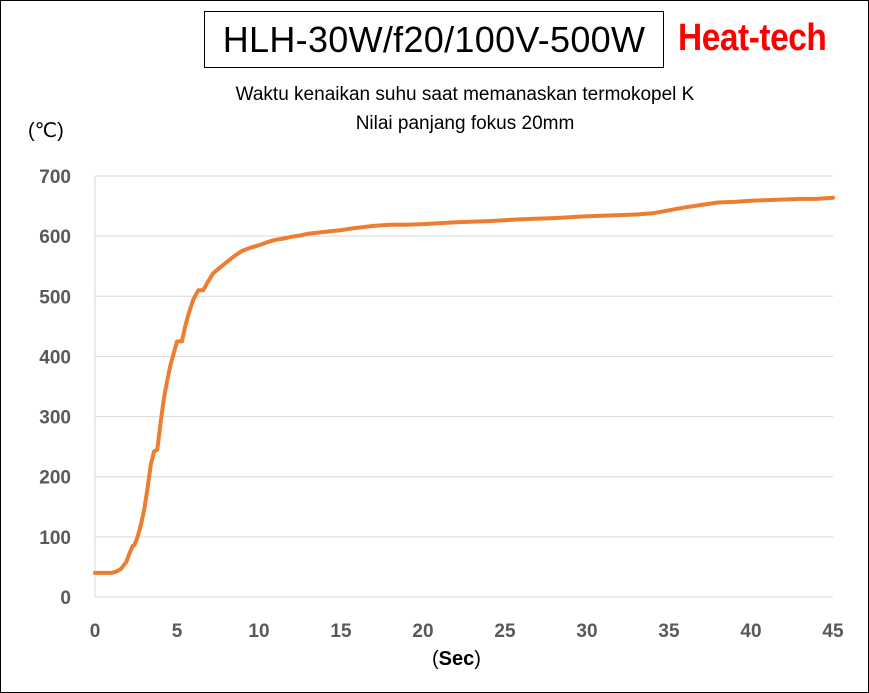 The width and height of the screenshot is (869, 693). Describe the element at coordinates (55, 237) in the screenshot. I see `y-tick-label-600: 600` at that location.